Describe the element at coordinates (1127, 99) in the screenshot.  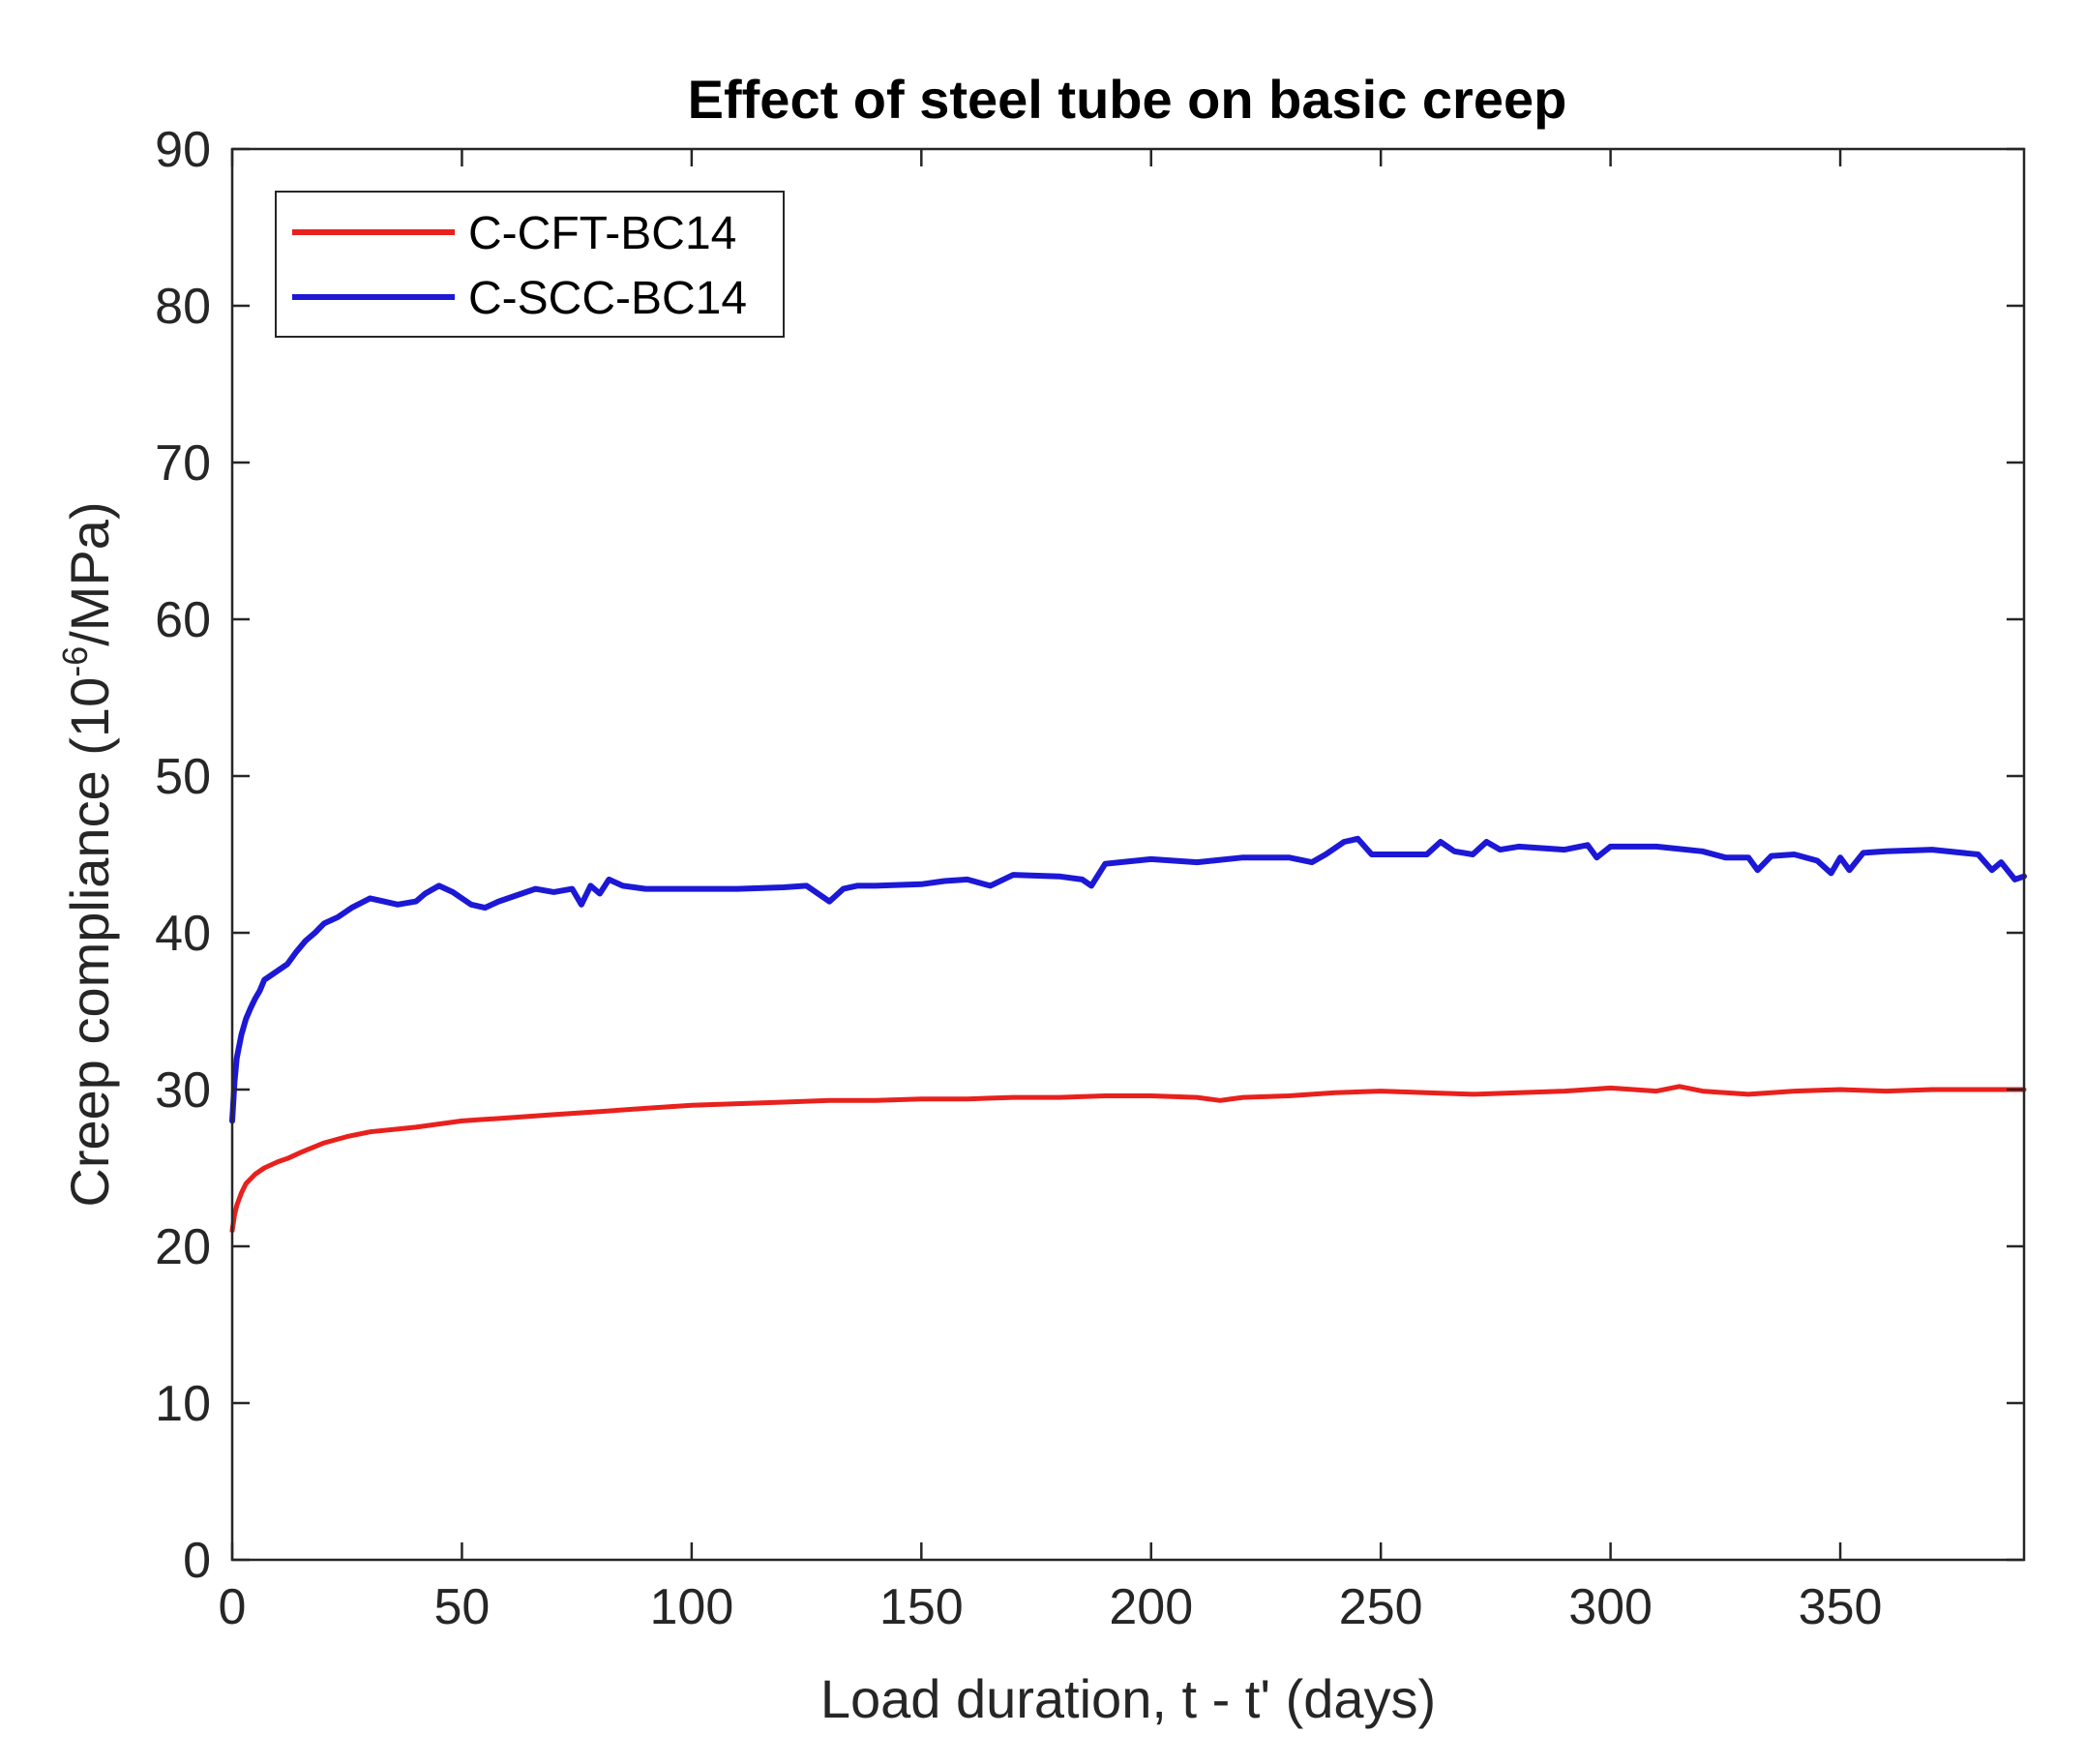
I see `chart-title: Effect of steel tube on basic creep` at that location.